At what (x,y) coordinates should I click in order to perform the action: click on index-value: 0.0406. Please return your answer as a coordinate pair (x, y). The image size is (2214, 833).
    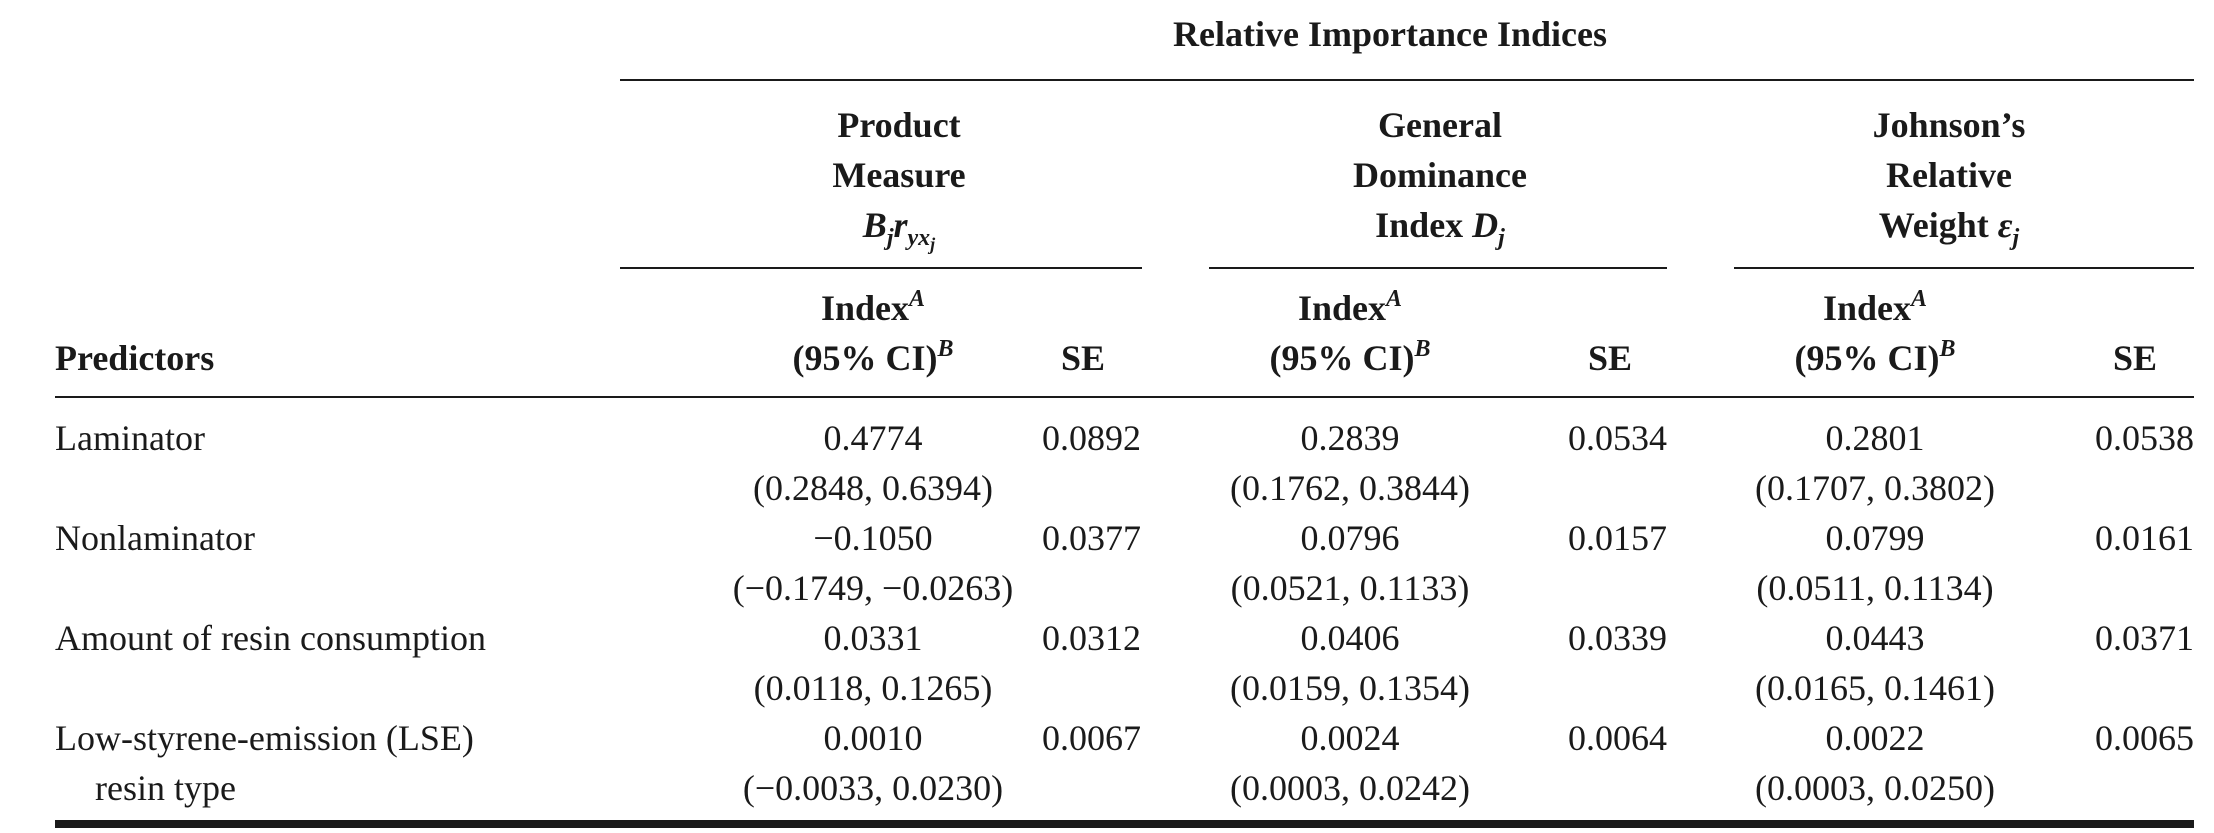
    Looking at the image, I should click on (1350, 638).